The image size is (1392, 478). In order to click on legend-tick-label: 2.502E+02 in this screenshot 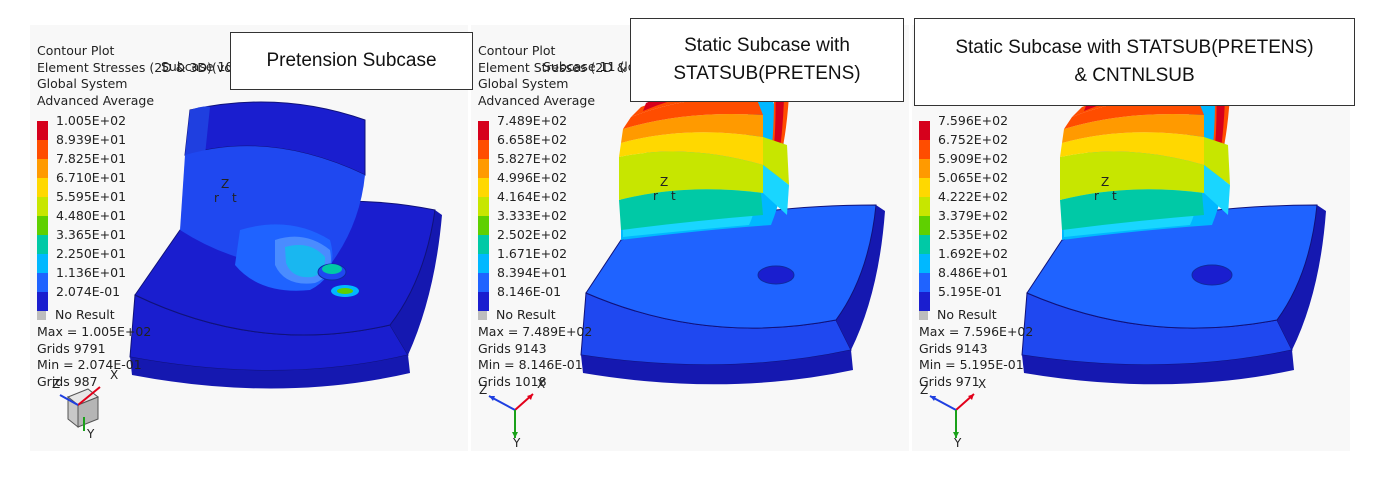, I will do `click(532, 234)`.